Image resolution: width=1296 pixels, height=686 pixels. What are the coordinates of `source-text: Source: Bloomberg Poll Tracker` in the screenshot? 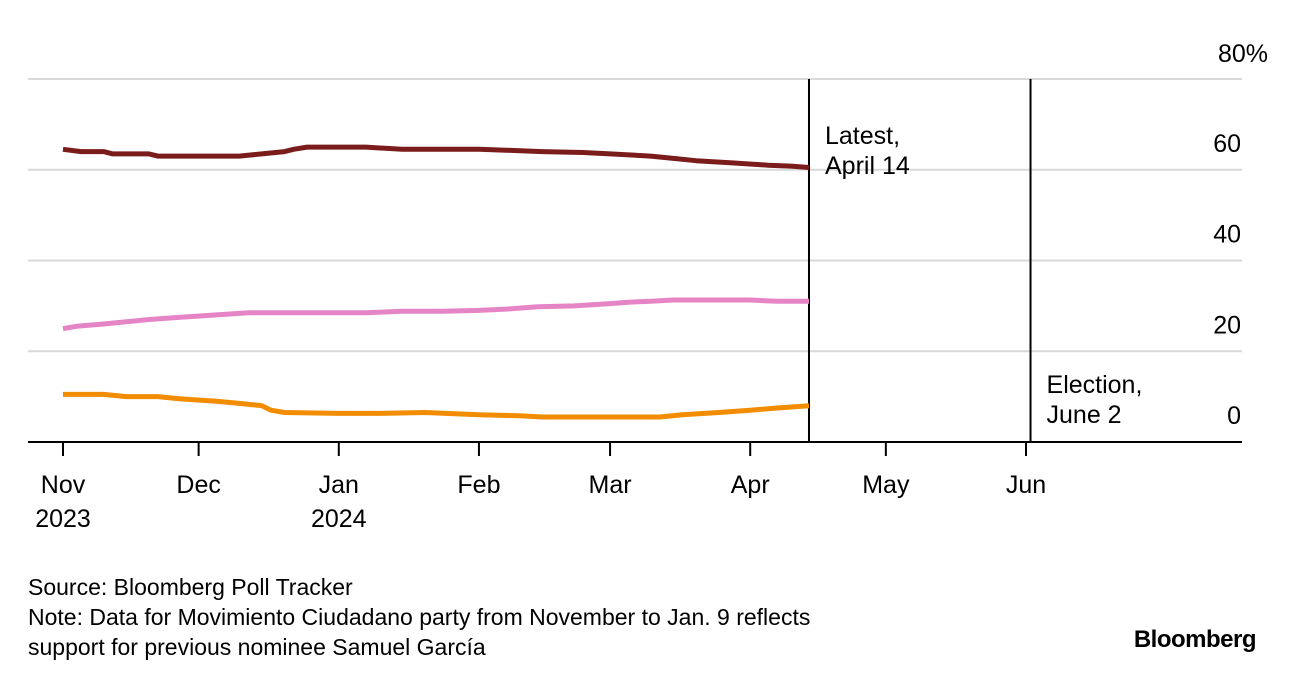 It's located at (190, 587).